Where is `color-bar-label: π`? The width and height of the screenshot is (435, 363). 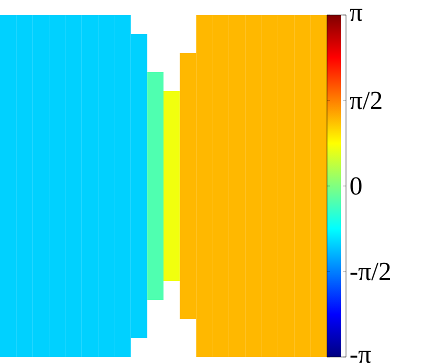
color-bar-label: π is located at coordinates (356, 15).